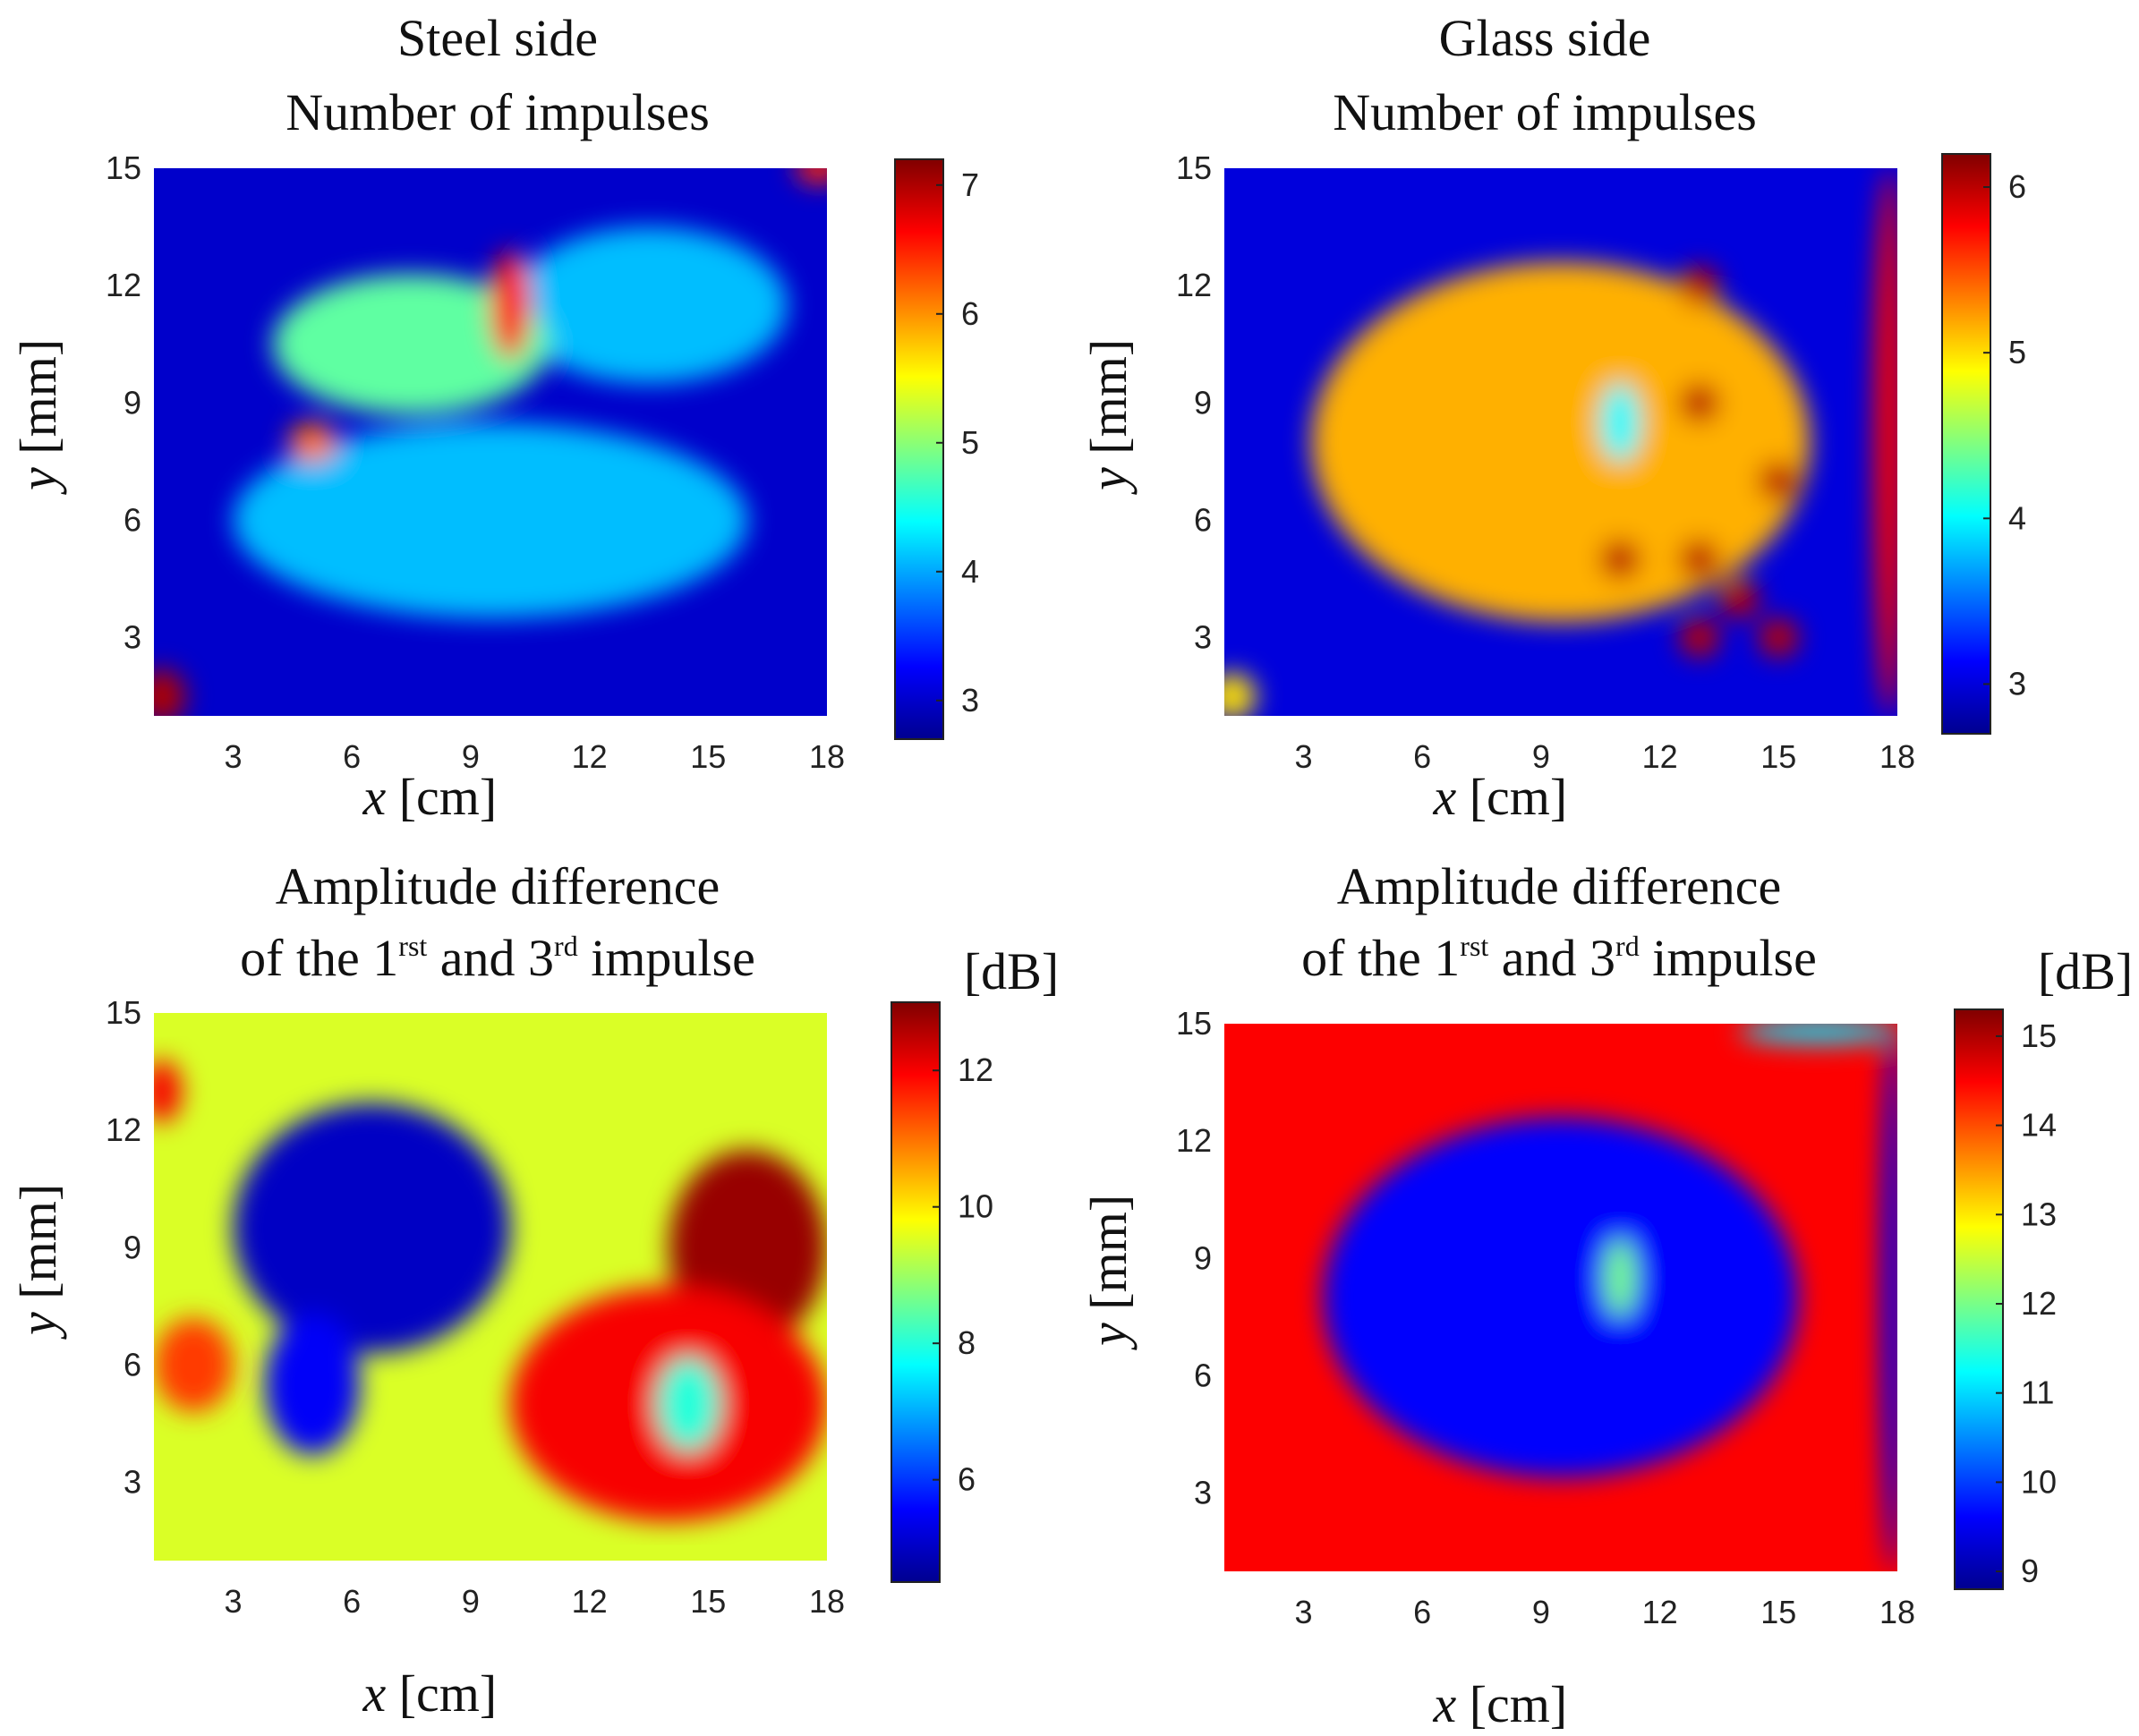  Describe the element at coordinates (2039, 1035) in the screenshot. I see `colorbar-tick-label: 15` at that location.